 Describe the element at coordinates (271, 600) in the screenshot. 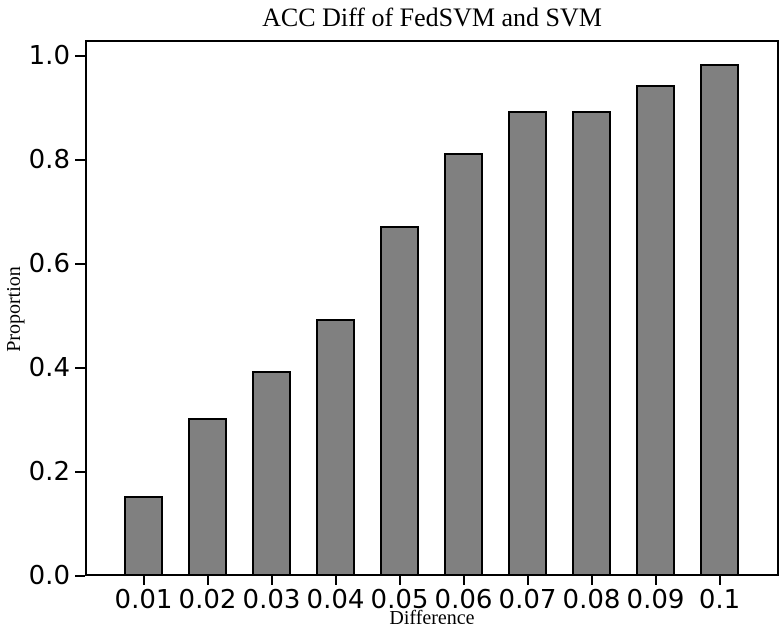

I see `x-tick-label-0.03: 0.03` at that location.